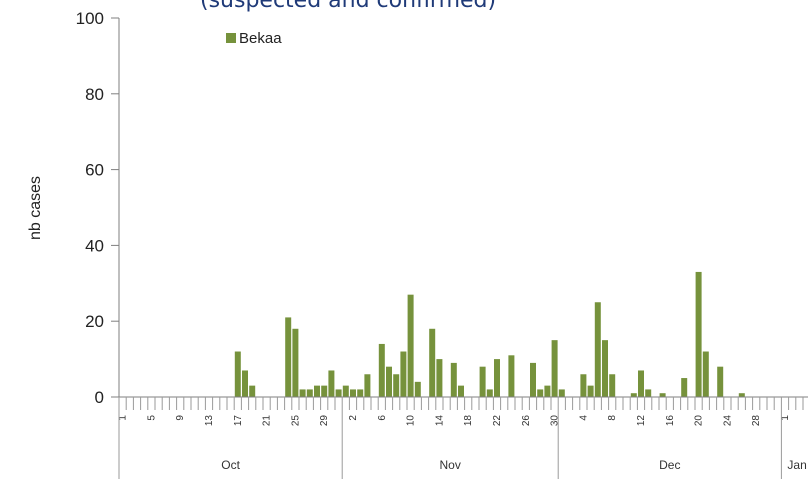 This screenshot has width=809, height=487. I want to click on x-tick-label: 22, so click(497, 421).